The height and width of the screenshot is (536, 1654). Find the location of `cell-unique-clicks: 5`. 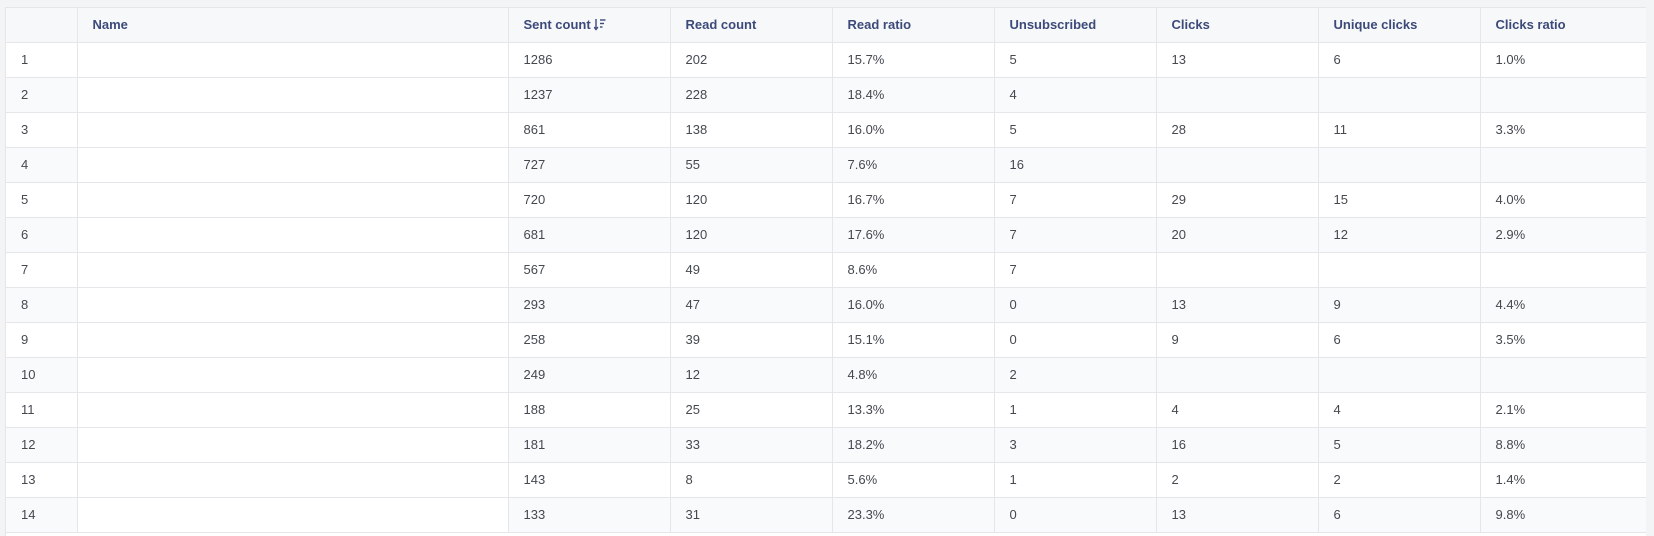

cell-unique-clicks: 5 is located at coordinates (1399, 445).